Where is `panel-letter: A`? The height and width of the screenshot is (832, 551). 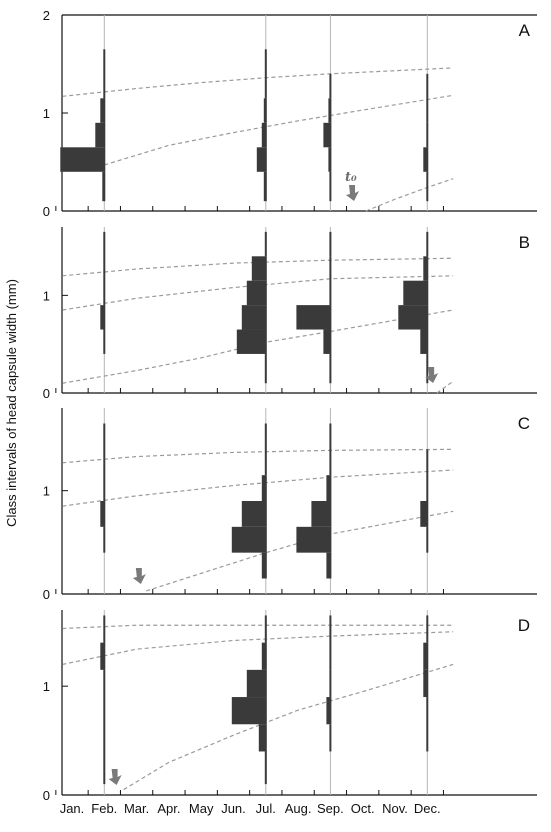
panel-letter: A is located at coordinates (525, 30).